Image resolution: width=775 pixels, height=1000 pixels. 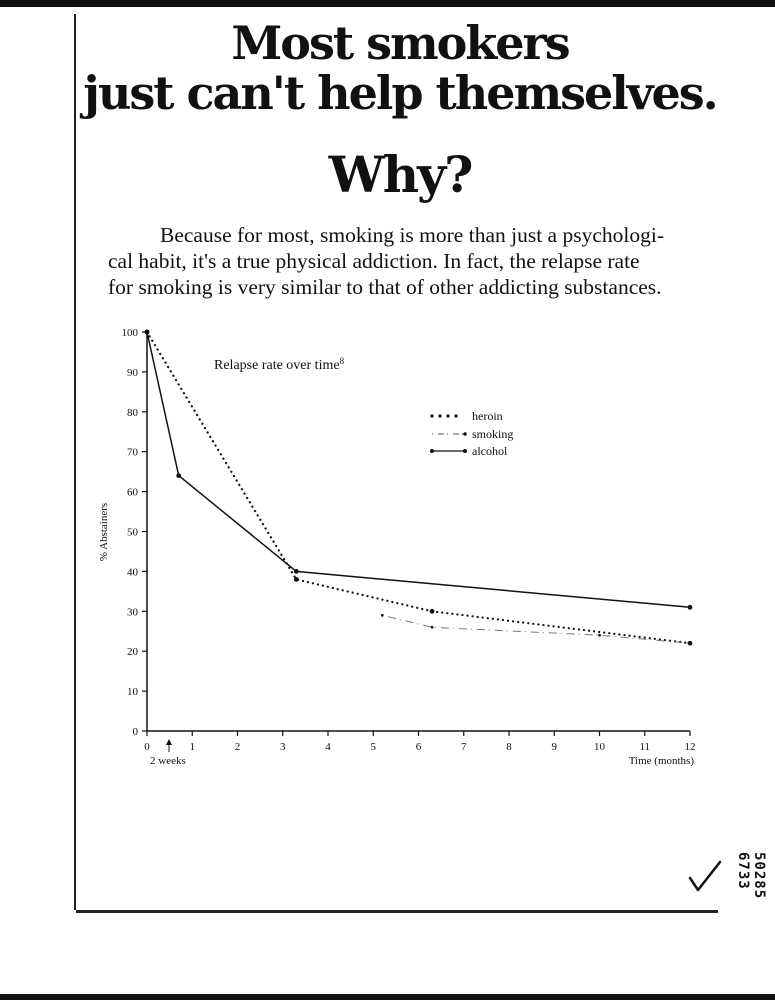 What do you see at coordinates (555, 747) in the screenshot?
I see `x-tick-label: 9` at bounding box center [555, 747].